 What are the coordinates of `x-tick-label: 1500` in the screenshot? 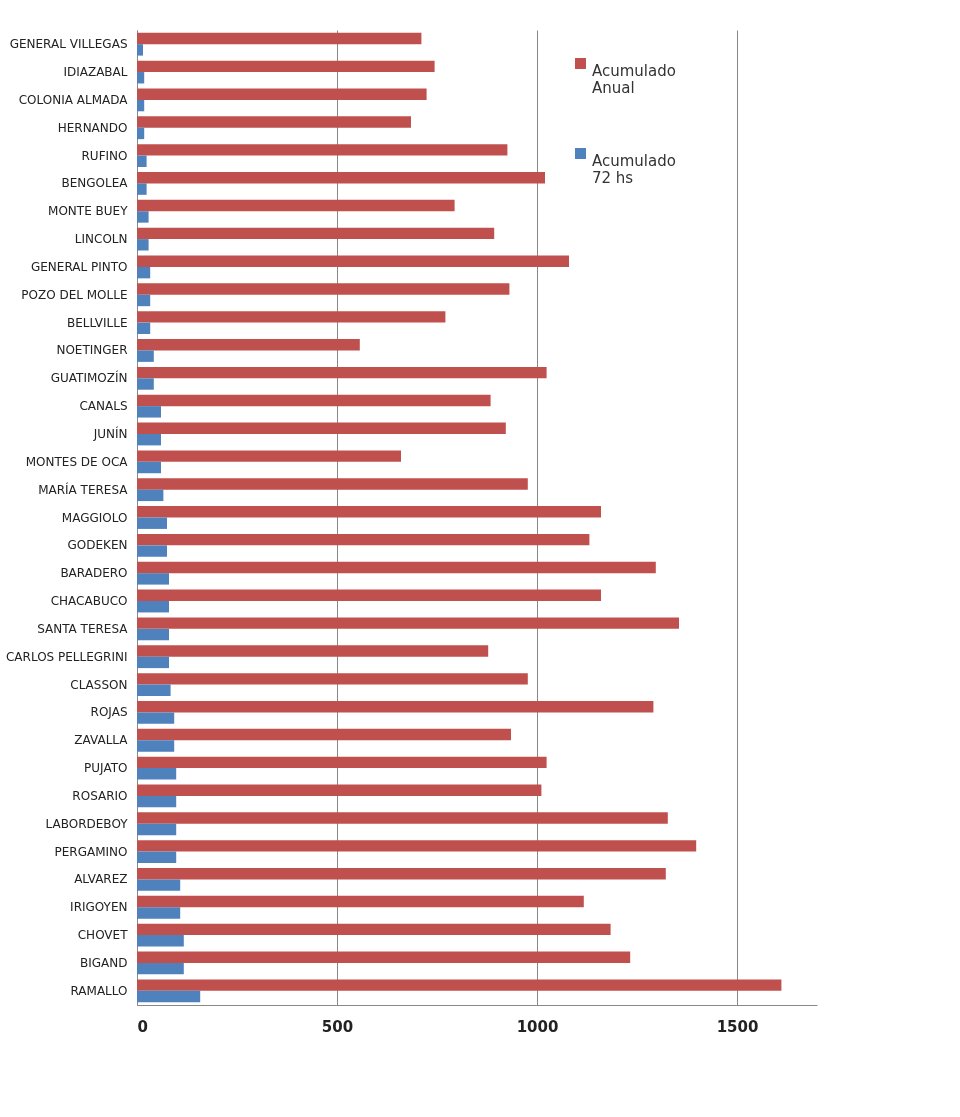 It's located at (737, 1026).